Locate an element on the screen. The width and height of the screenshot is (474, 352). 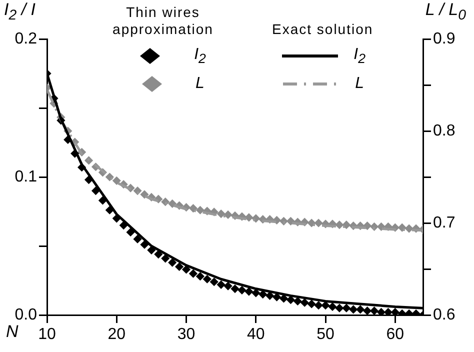
x-tick-label: 60 is located at coordinates (395, 335).